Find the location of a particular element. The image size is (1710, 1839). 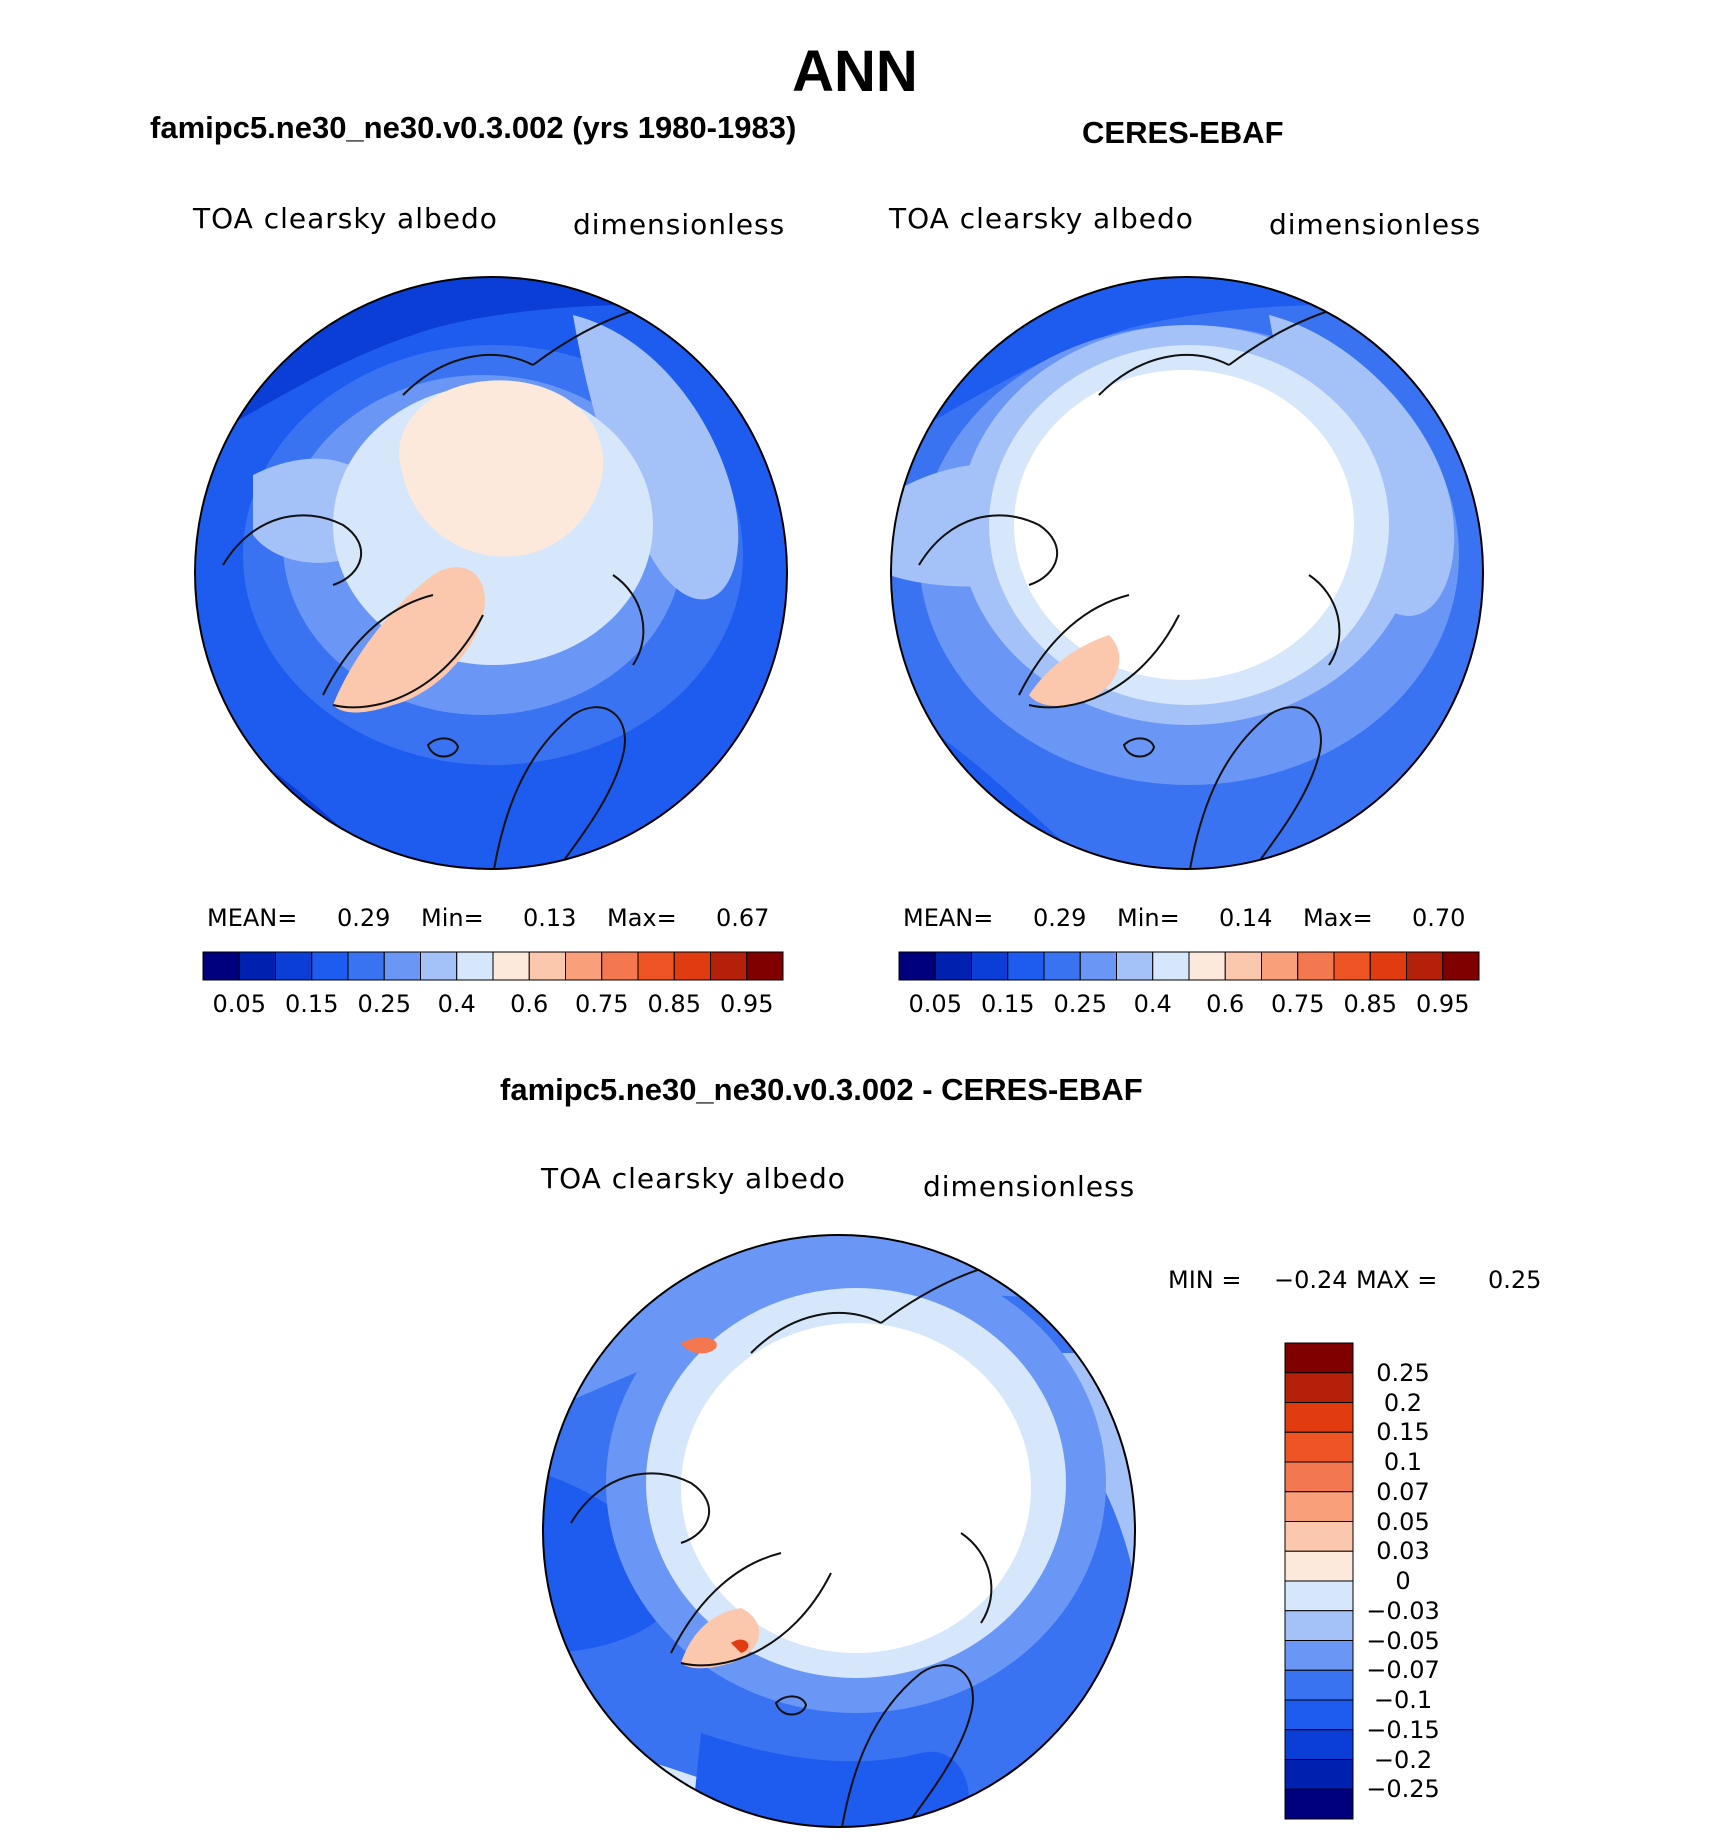

colorbar-tick-label: 0.2 is located at coordinates (1403, 1402).